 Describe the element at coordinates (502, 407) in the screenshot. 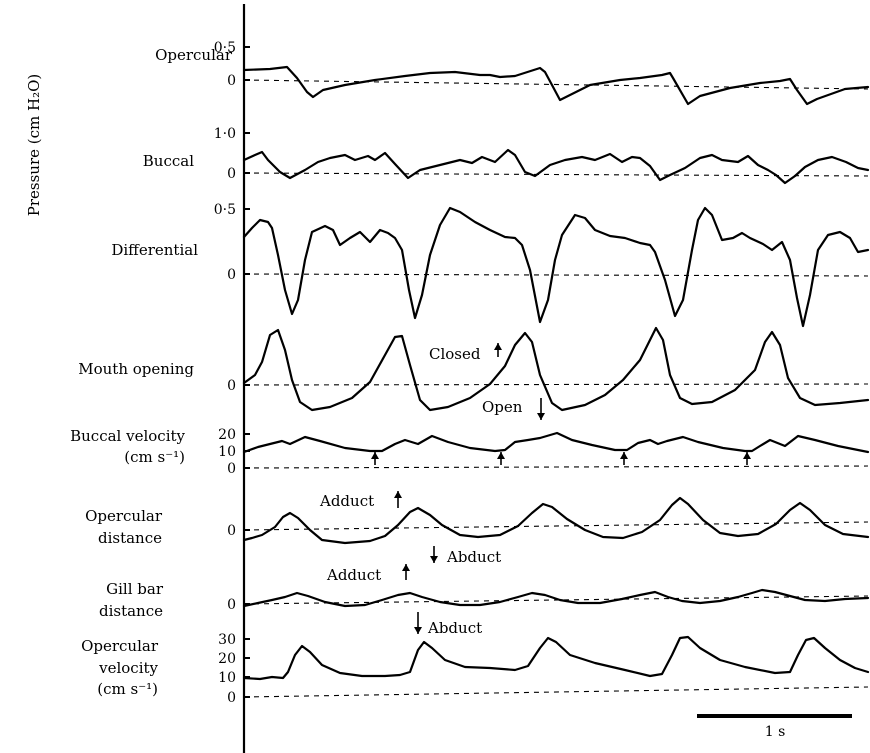

I see `mouth_opening-annotation-open: Open` at that location.